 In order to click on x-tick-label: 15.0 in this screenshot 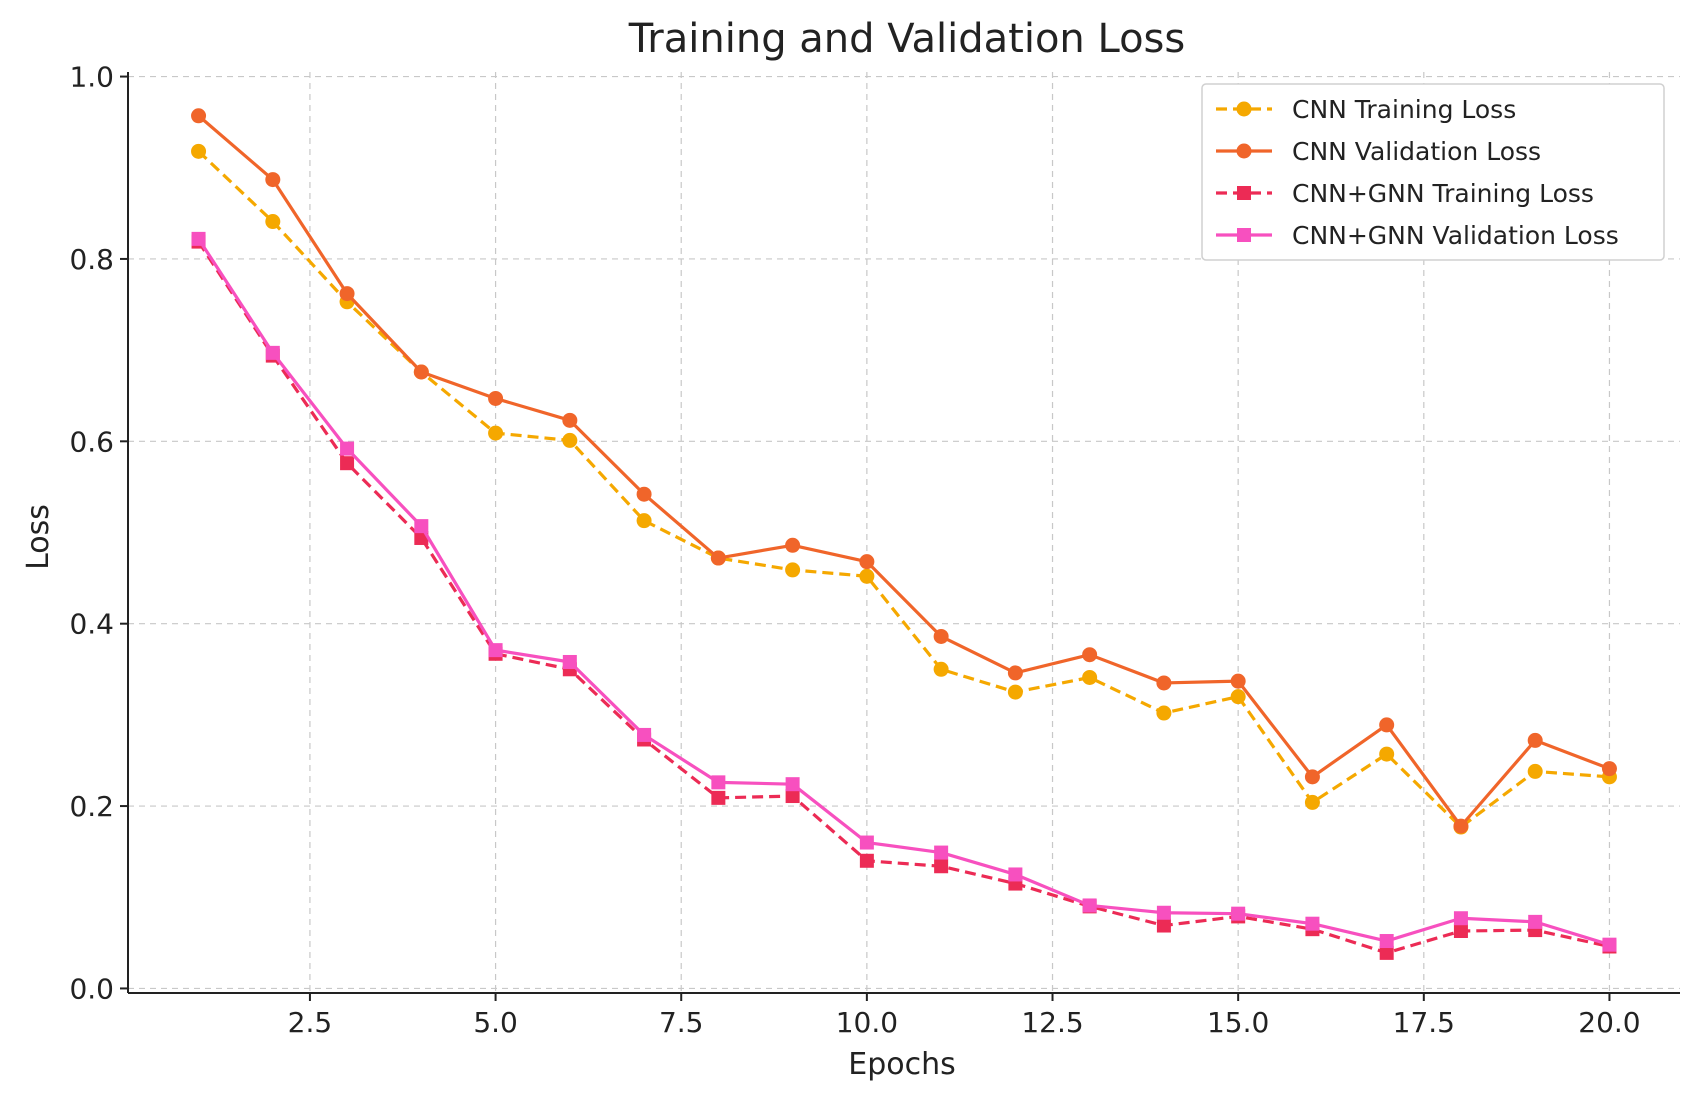, I will do `click(1238, 1022)`.